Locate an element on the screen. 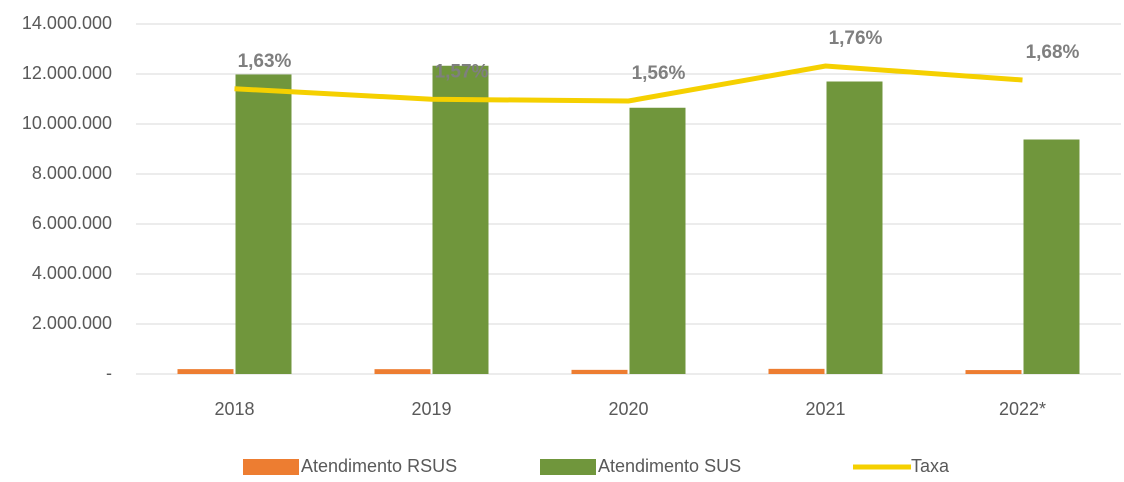  x-tick-label: 2022* is located at coordinates (1022, 409).